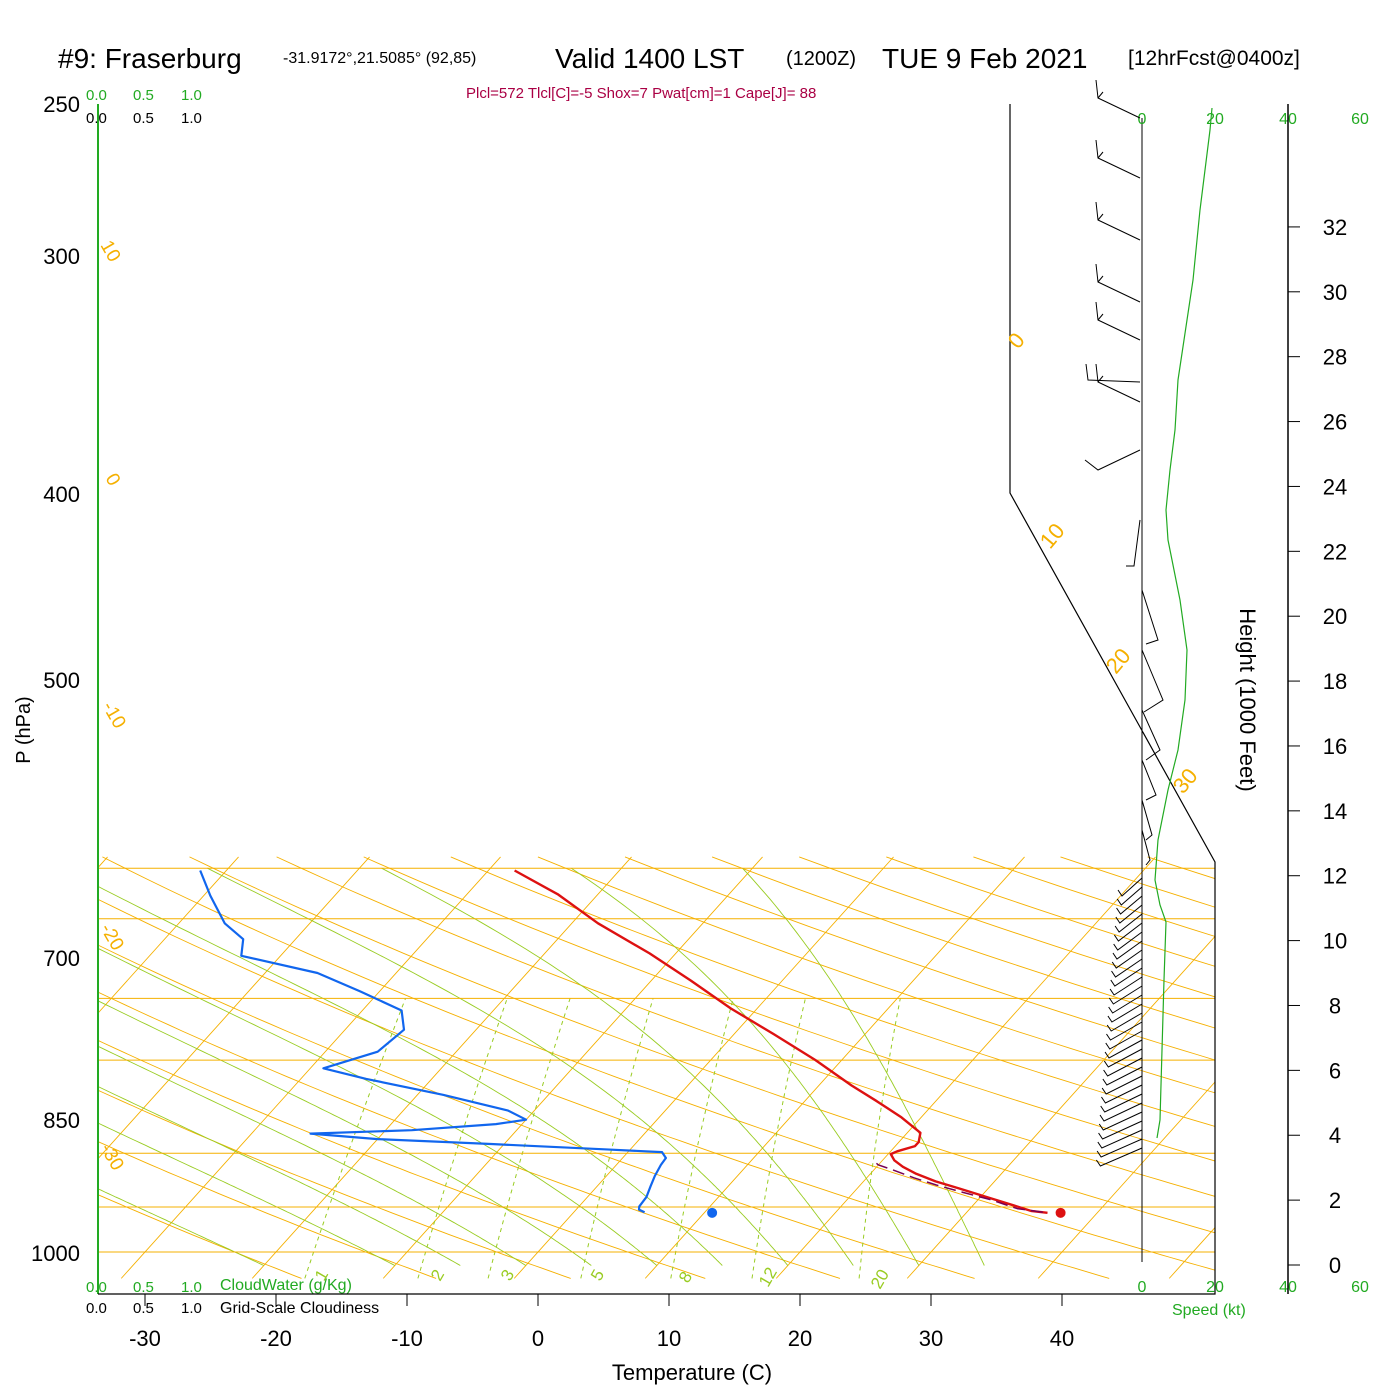 The height and width of the screenshot is (1400, 1400). What do you see at coordinates (800, 1338) in the screenshot?
I see `x-tick-label: 20` at bounding box center [800, 1338].